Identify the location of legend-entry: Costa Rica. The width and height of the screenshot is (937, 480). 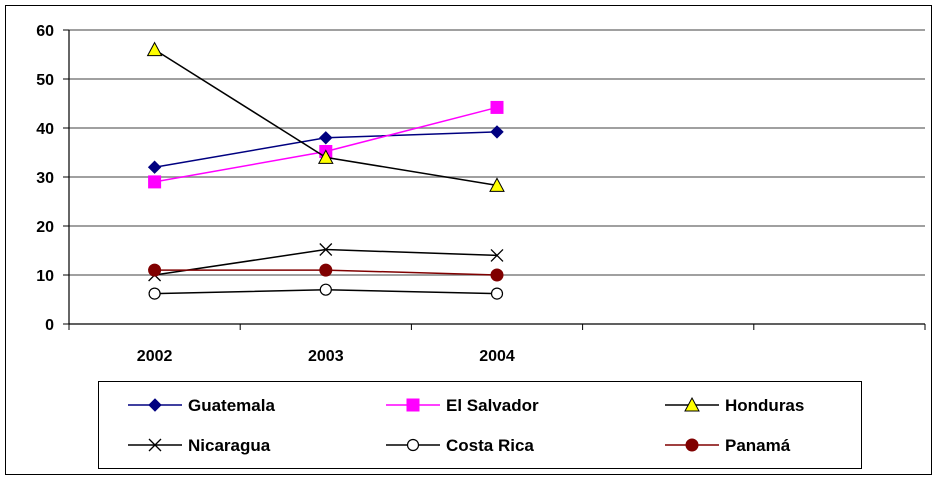
(460, 445).